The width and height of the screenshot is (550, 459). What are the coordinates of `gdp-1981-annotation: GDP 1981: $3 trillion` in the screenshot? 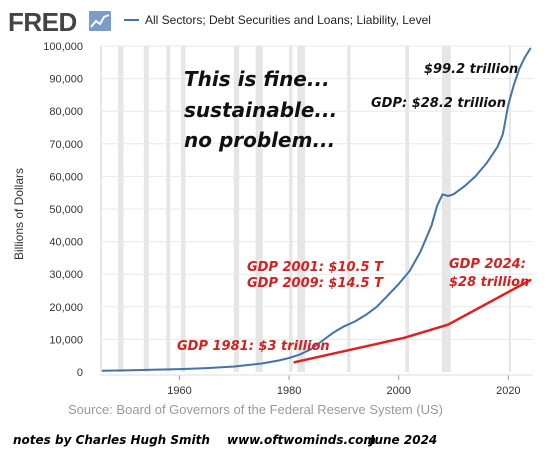 It's located at (253, 346).